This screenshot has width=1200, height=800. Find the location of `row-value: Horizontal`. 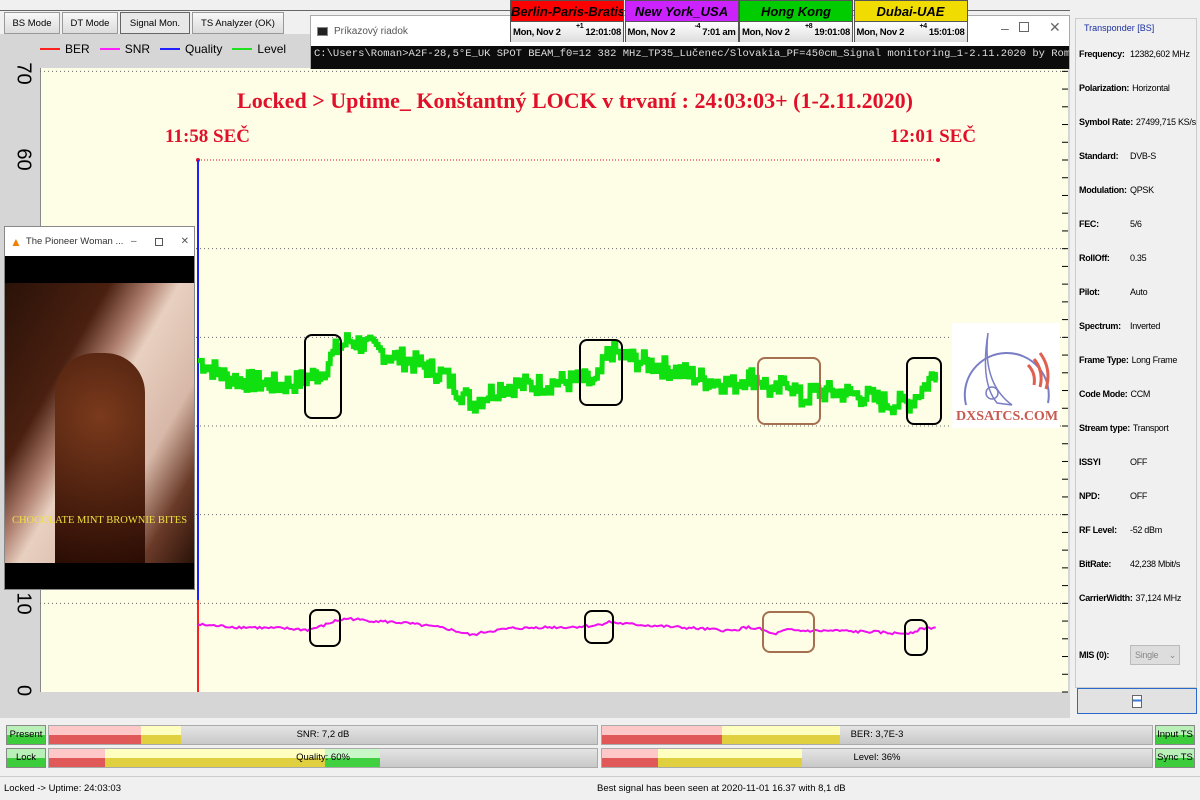

row-value: Horizontal is located at coordinates (1151, 88).